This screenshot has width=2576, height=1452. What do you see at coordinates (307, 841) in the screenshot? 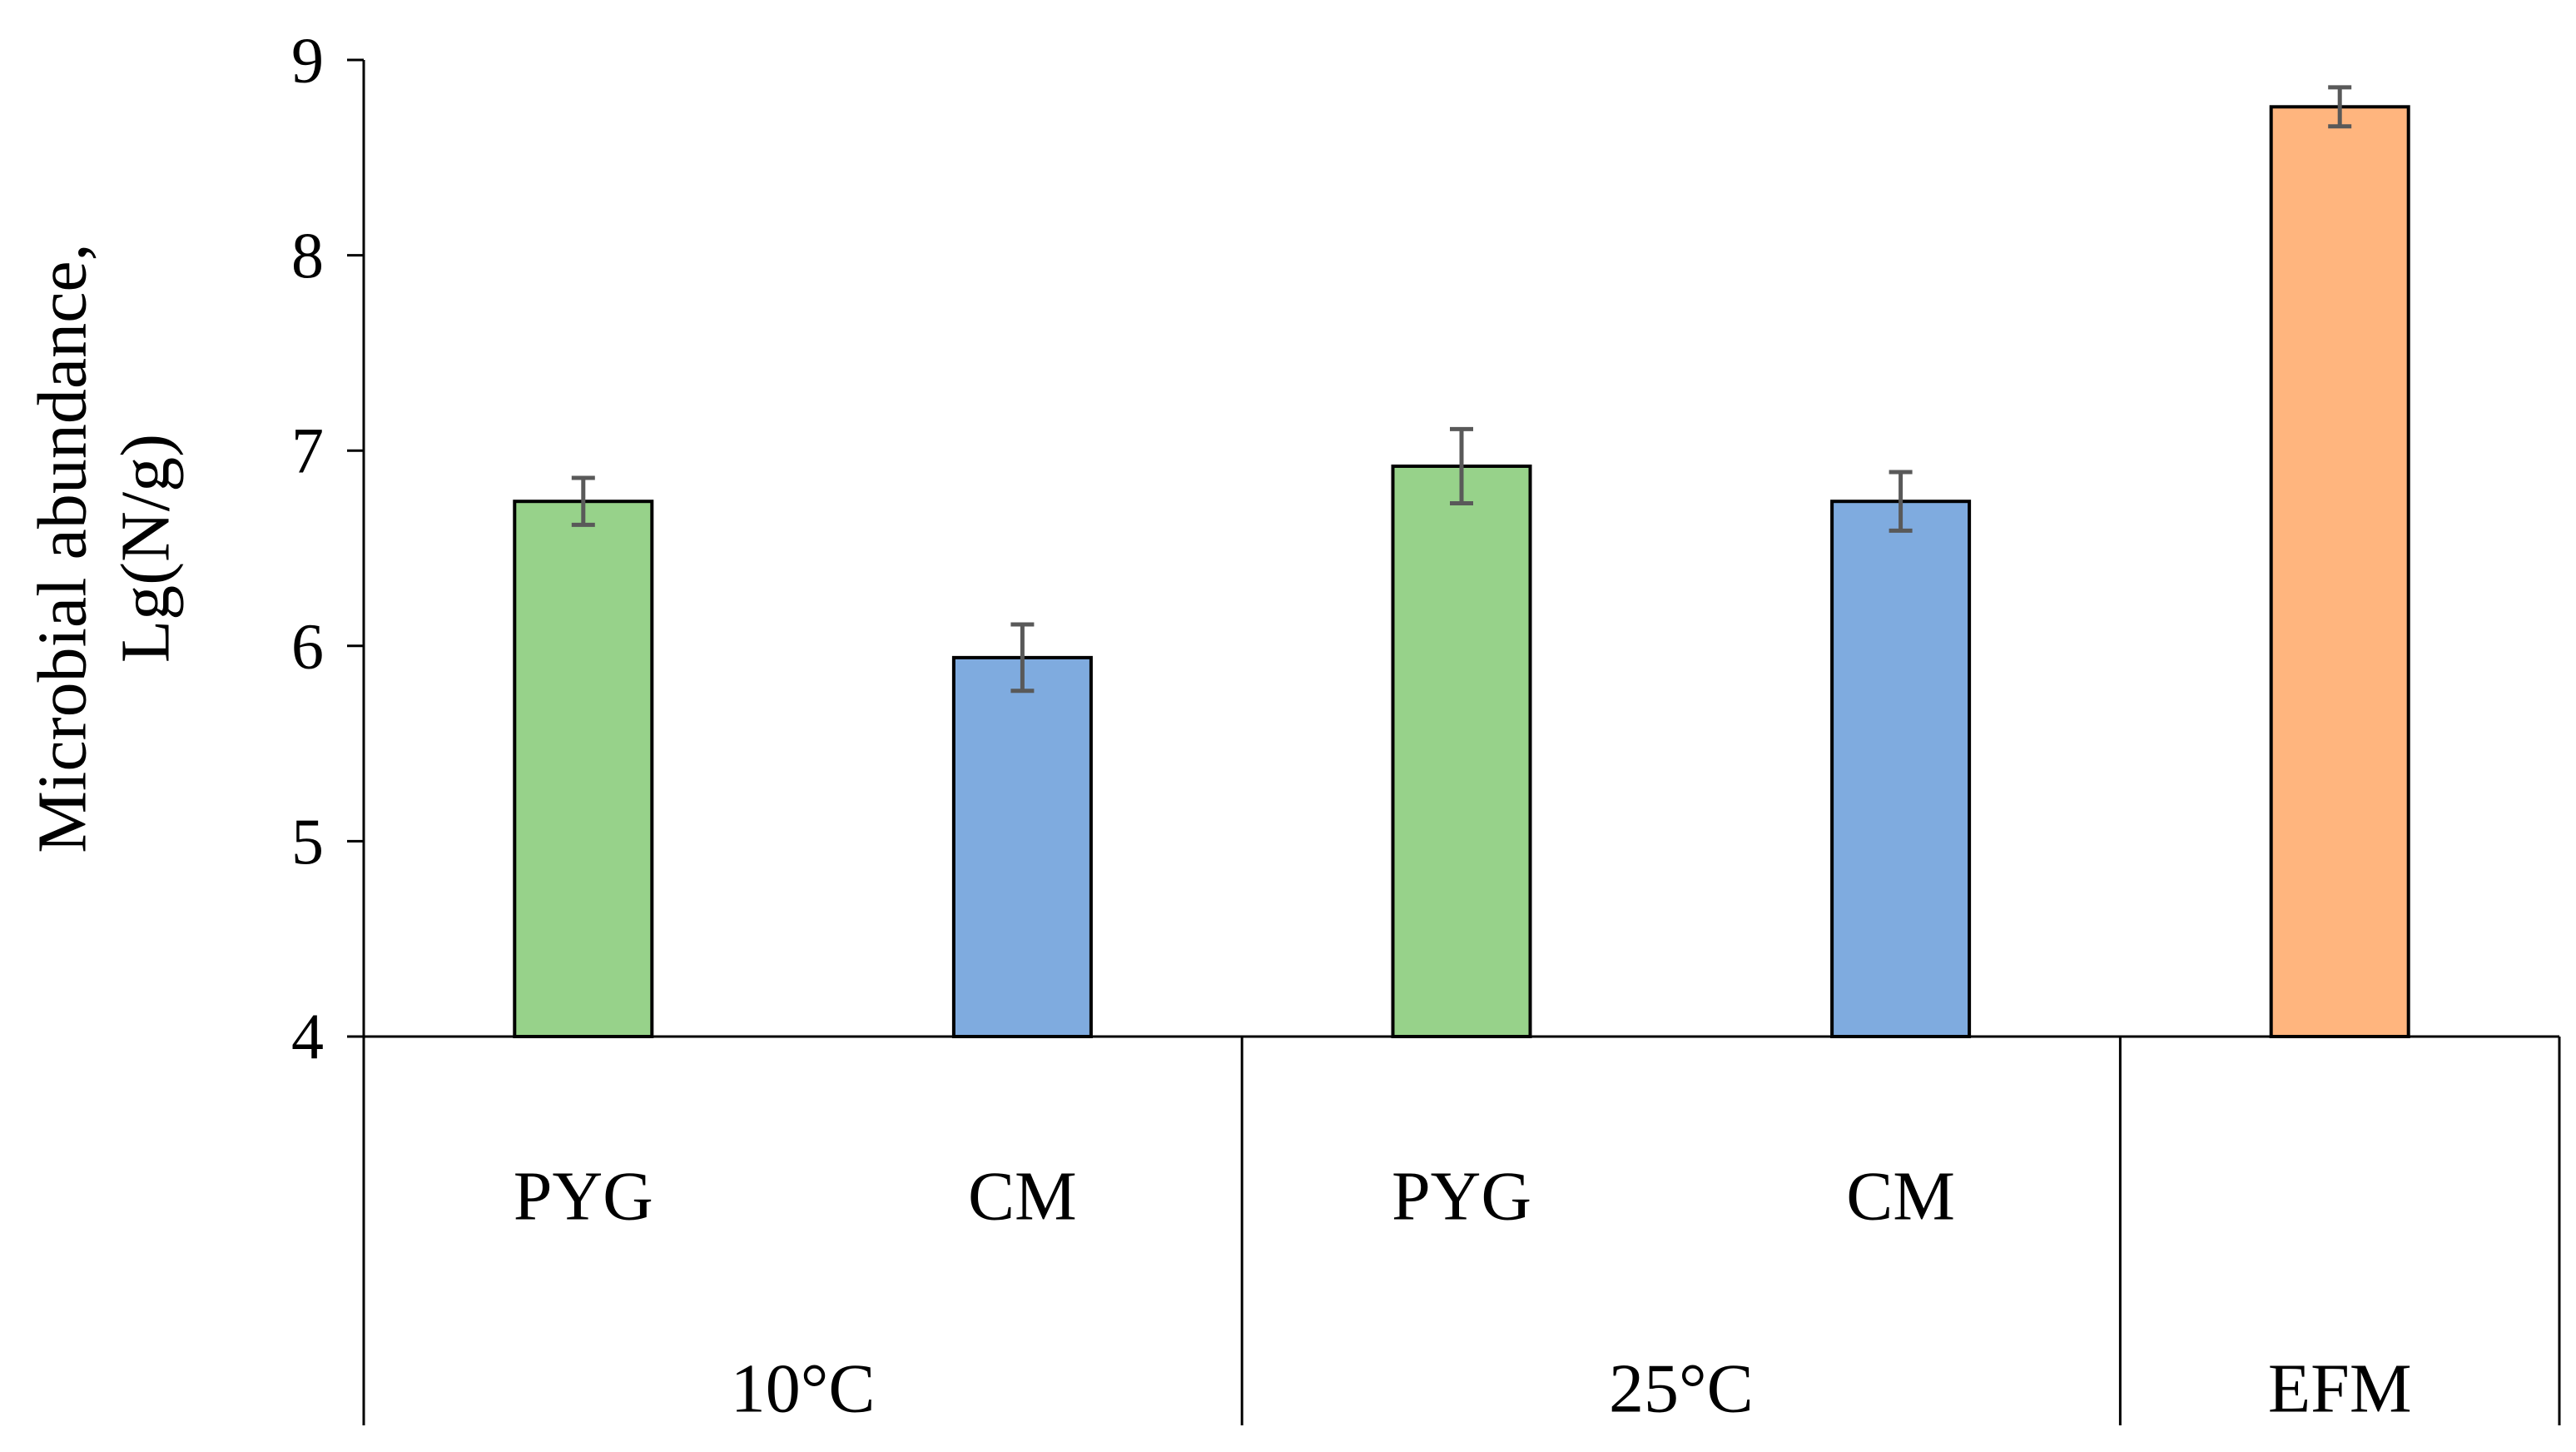
I see `y-tick-label: 5` at bounding box center [307, 841].